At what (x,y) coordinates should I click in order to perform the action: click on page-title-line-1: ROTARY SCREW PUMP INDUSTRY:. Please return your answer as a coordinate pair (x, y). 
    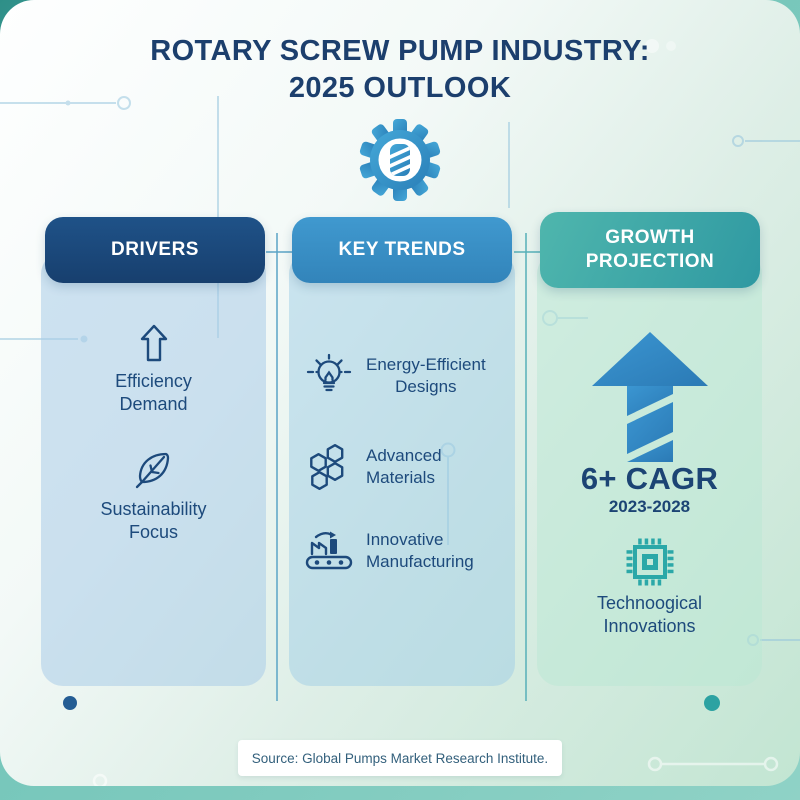
    Looking at the image, I should click on (400, 51).